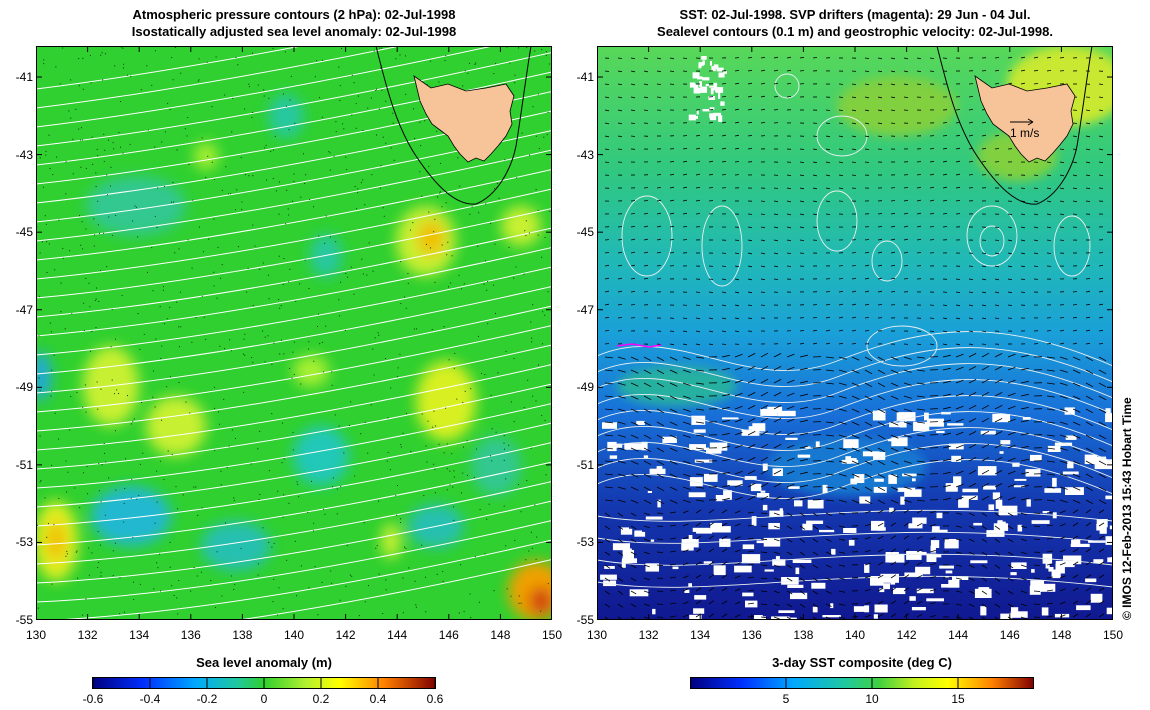 Image resolution: width=1150 pixels, height=710 pixels. Describe the element at coordinates (264, 662) in the screenshot. I see `left-colorbar-label: Sea level anomaly (m)` at that location.